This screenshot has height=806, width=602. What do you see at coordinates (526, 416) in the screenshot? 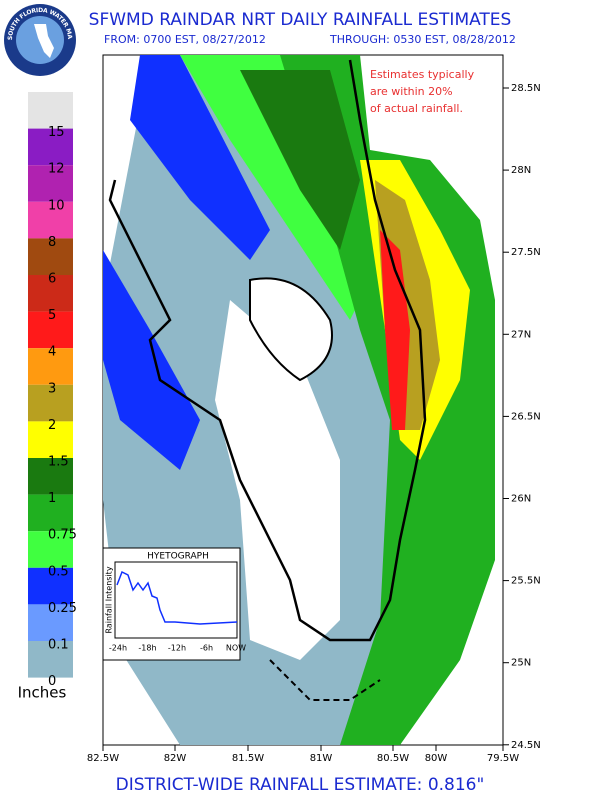
I see `lat-label: 26.5N` at bounding box center [526, 416].